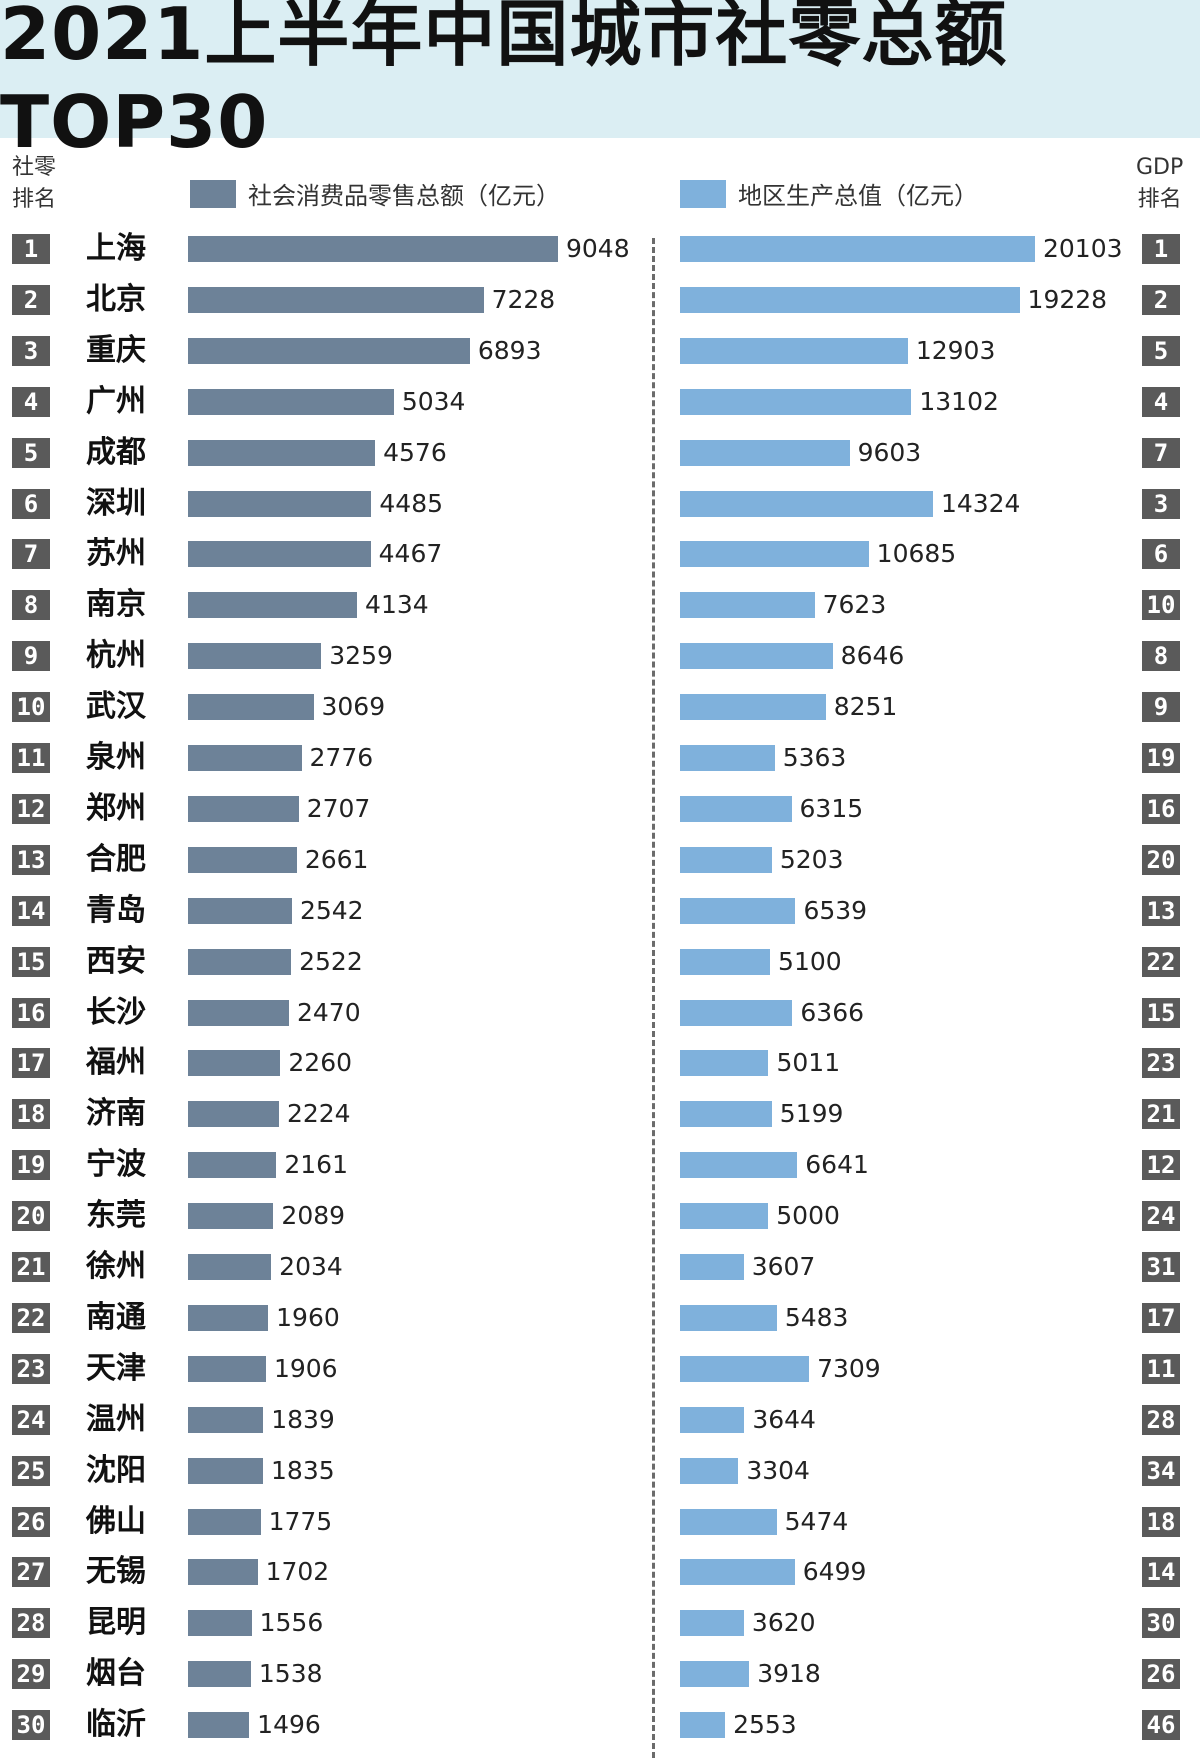 The image size is (1200, 1764). What do you see at coordinates (504, 82) in the screenshot?
I see `chart-title: 2021上半年中国城市社零总额TOP30` at bounding box center [504, 82].